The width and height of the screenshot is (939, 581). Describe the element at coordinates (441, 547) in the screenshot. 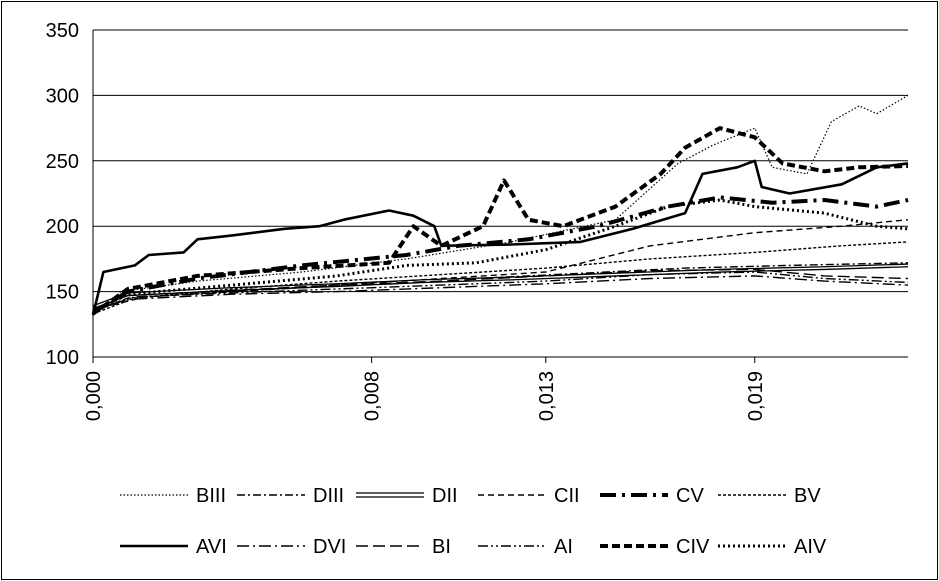

I see `legend-label-BI: BI` at that location.